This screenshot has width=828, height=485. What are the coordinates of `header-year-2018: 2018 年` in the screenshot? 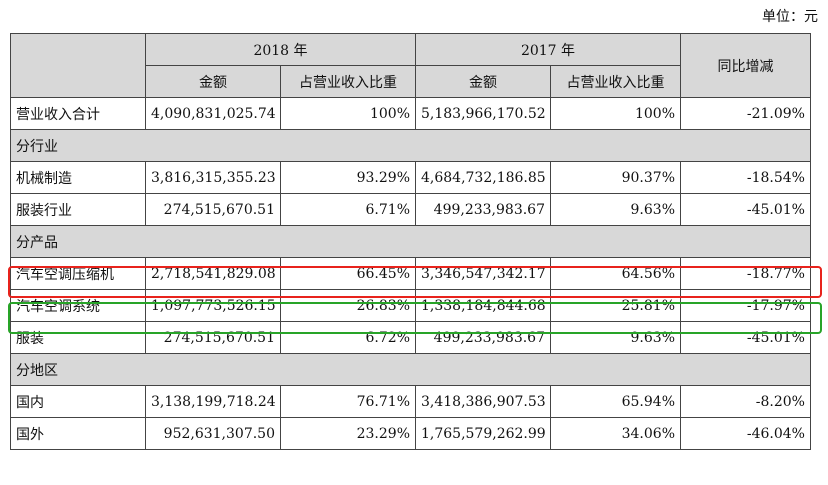 It's located at (280, 49).